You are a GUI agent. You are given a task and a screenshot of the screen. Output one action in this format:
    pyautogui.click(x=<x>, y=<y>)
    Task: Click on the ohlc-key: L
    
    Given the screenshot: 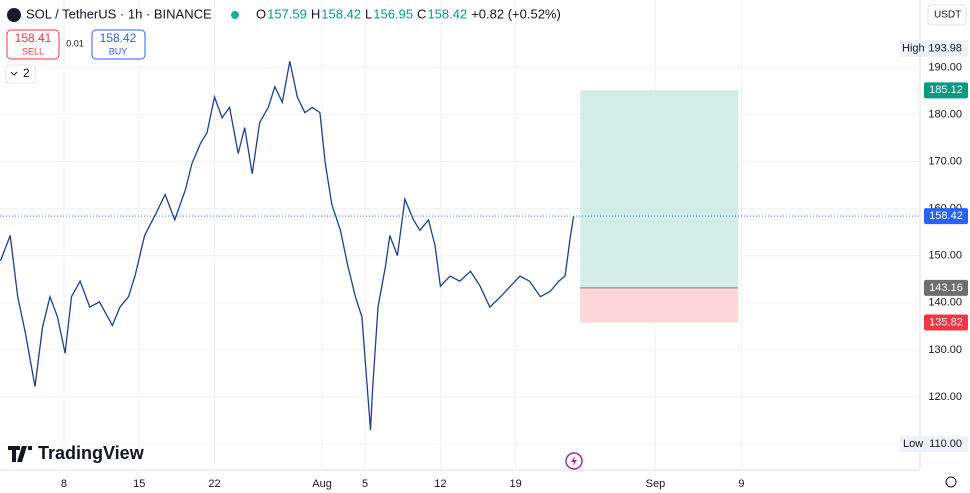 What is the action you would take?
    pyautogui.click(x=368, y=13)
    